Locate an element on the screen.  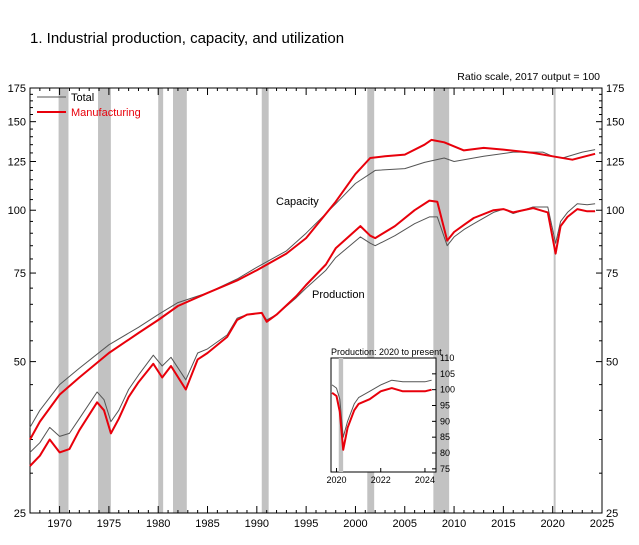
y-tick-label-right: 125 is located at coordinates (615, 162).